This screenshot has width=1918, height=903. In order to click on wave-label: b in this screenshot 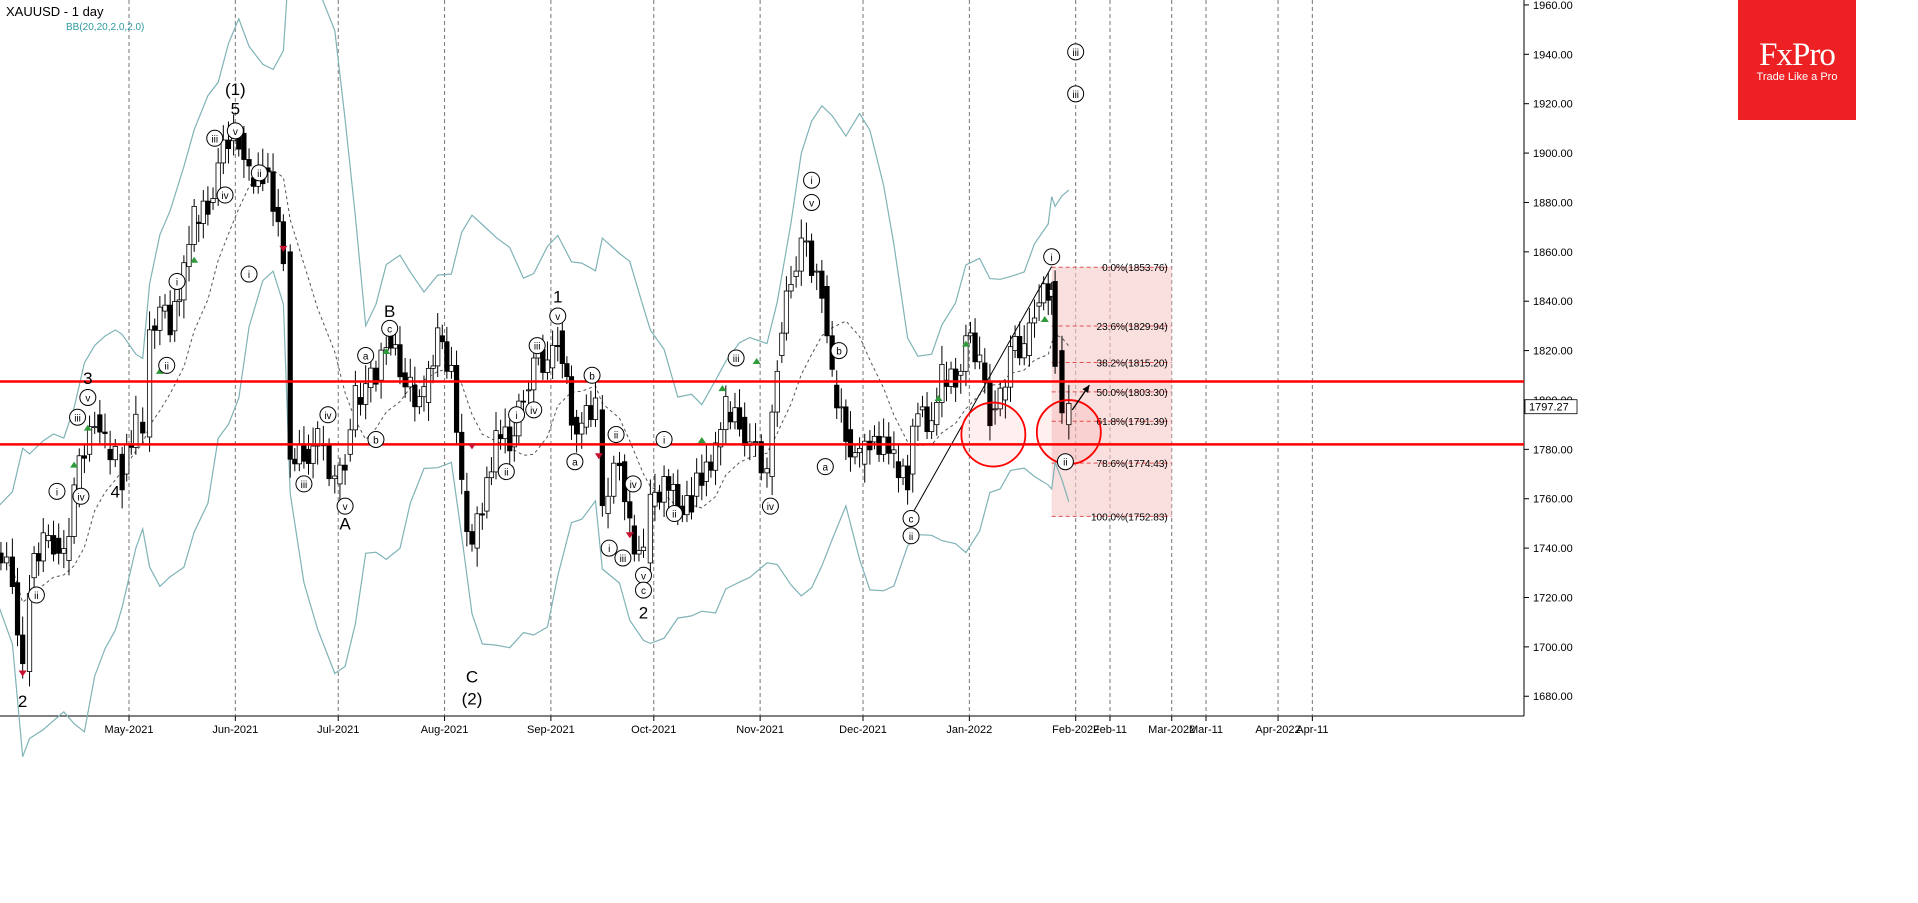, I will do `click(839, 352)`.